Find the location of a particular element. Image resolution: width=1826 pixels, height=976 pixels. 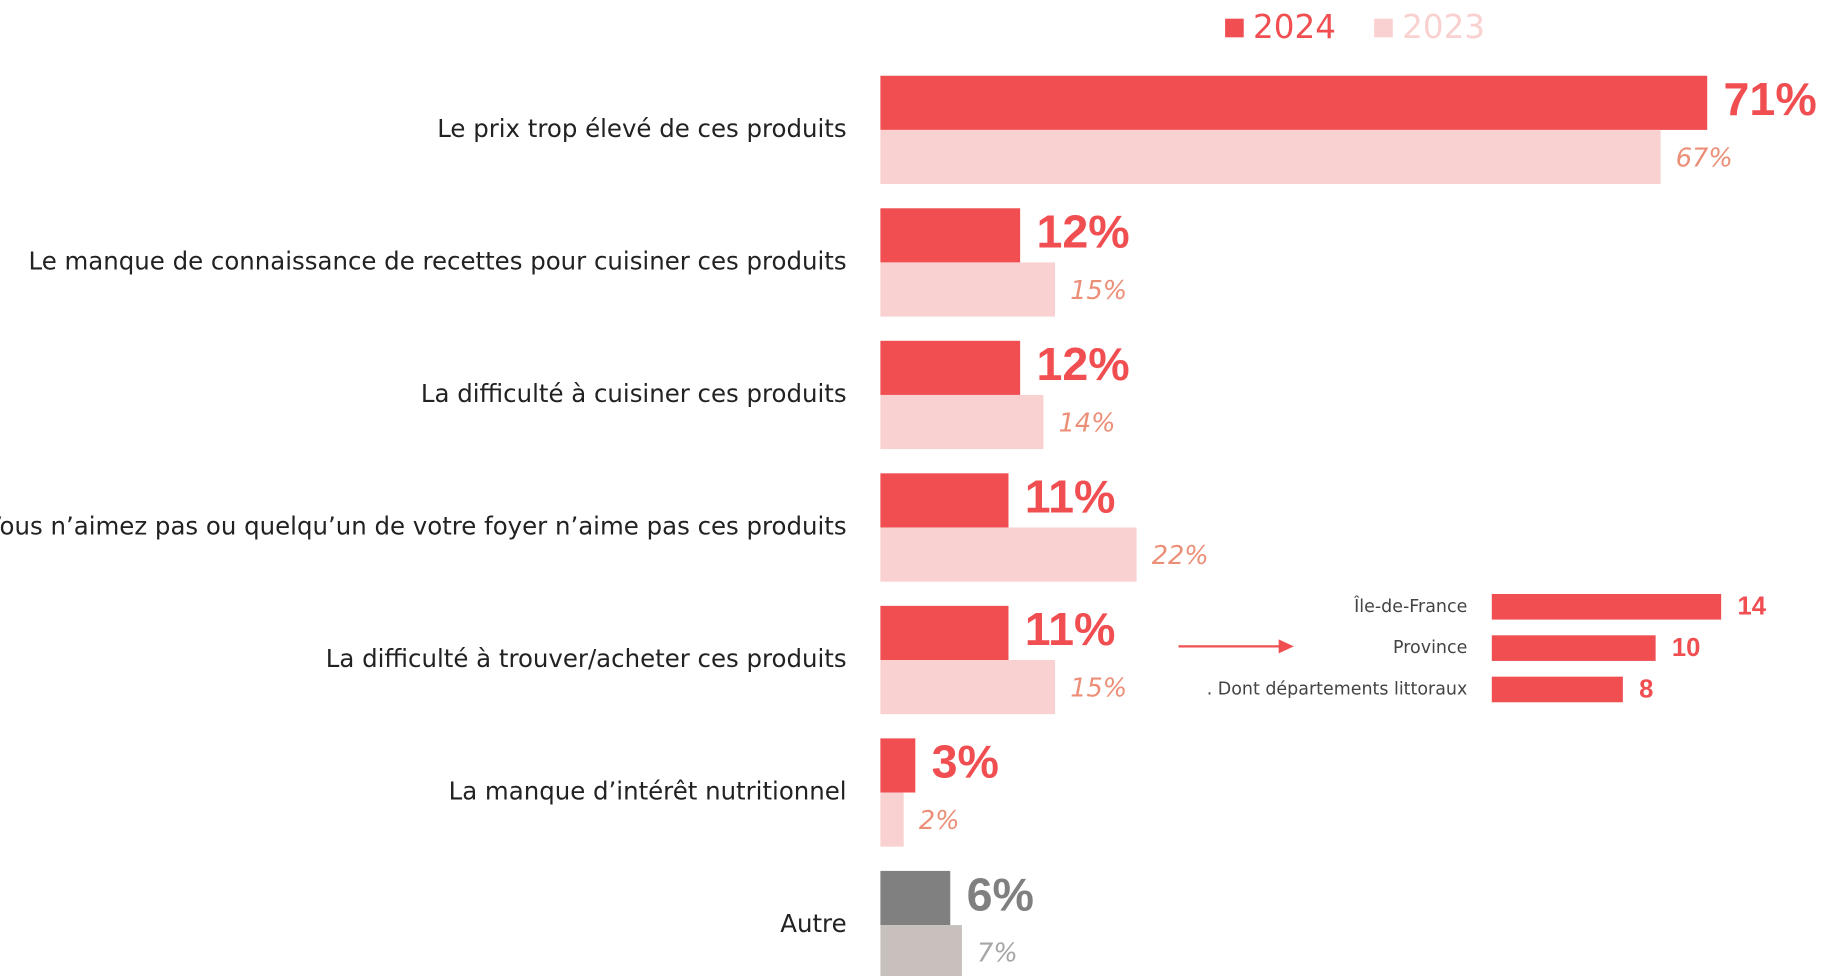

value-label: 22% is located at coordinates (1180, 556).